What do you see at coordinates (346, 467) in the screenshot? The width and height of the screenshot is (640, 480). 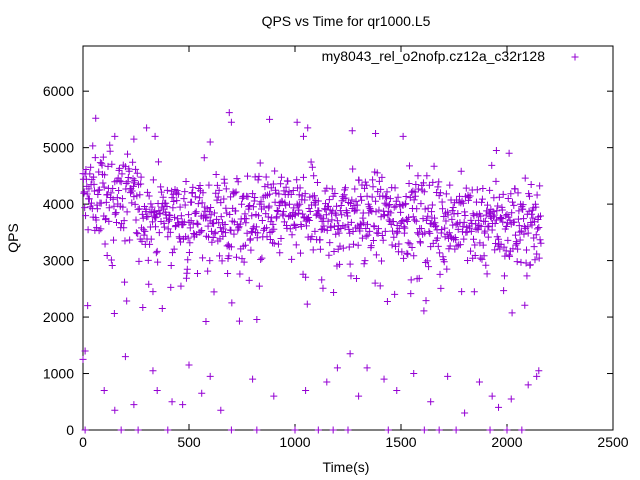 I see `x-axis-label: Time(s)` at bounding box center [346, 467].